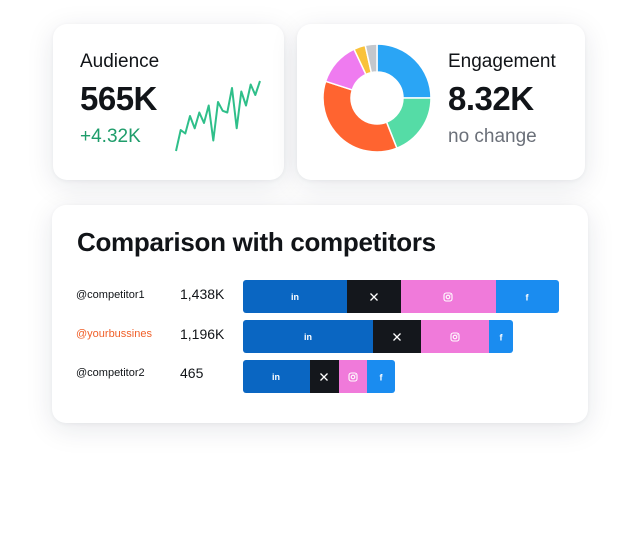 This screenshot has width=640, height=540. I want to click on row-handle: @competitor1, so click(110, 295).